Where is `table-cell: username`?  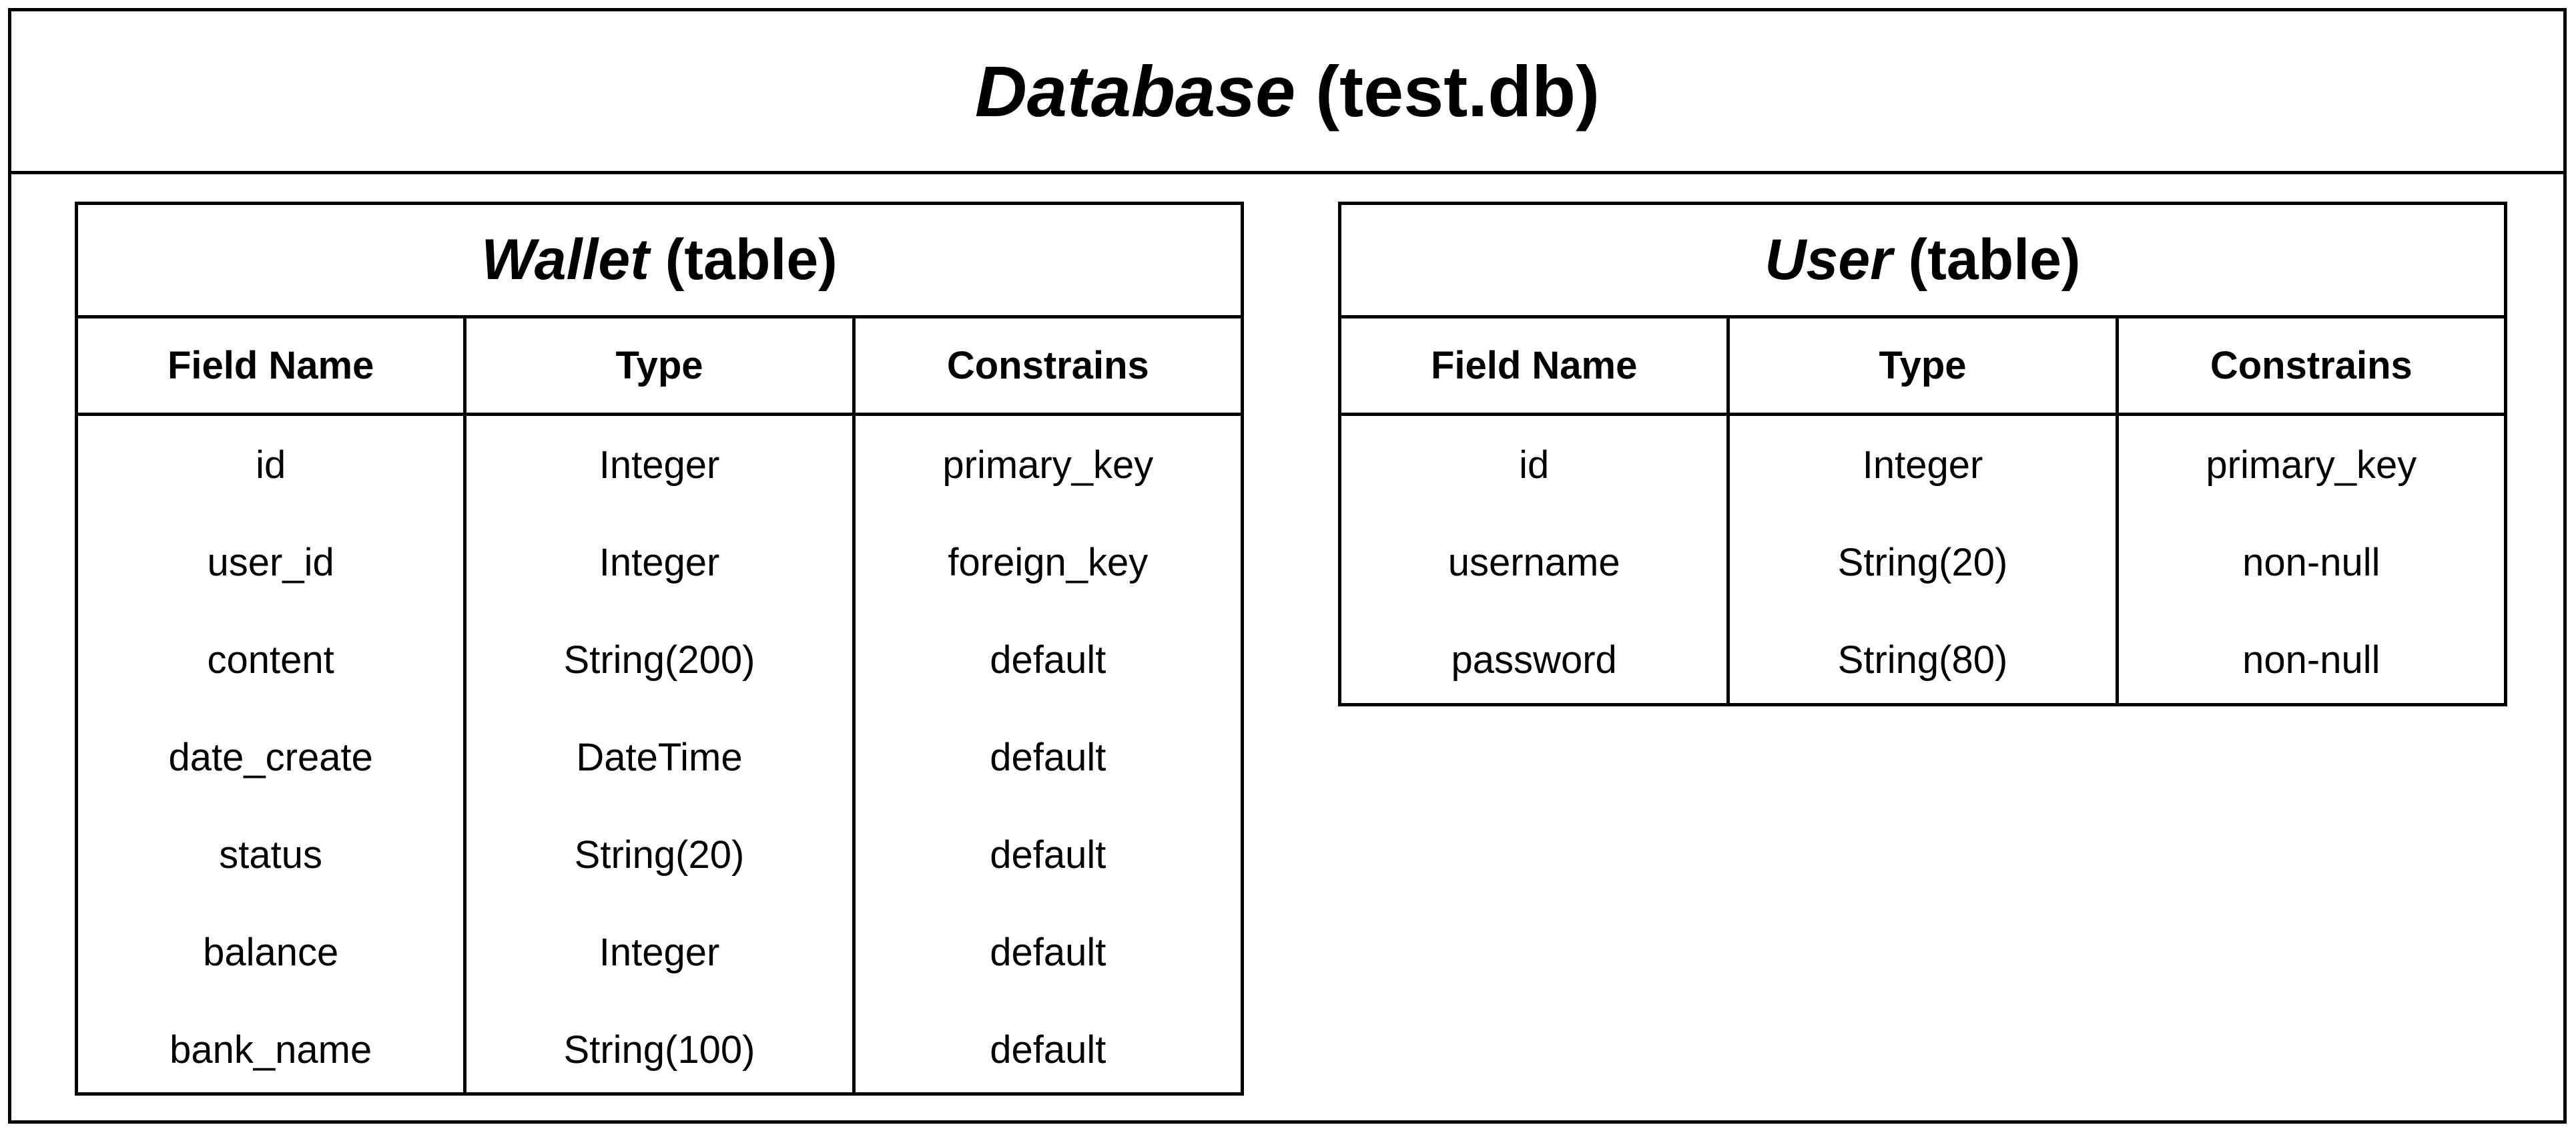 table-cell: username is located at coordinates (1533, 562).